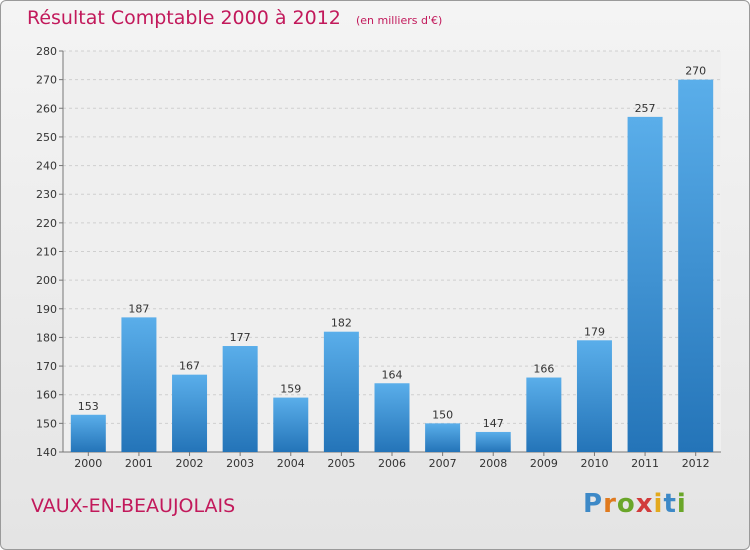 This screenshot has height=550, width=750. Describe the element at coordinates (46, 395) in the screenshot. I see `y-tick-label: 160` at that location.